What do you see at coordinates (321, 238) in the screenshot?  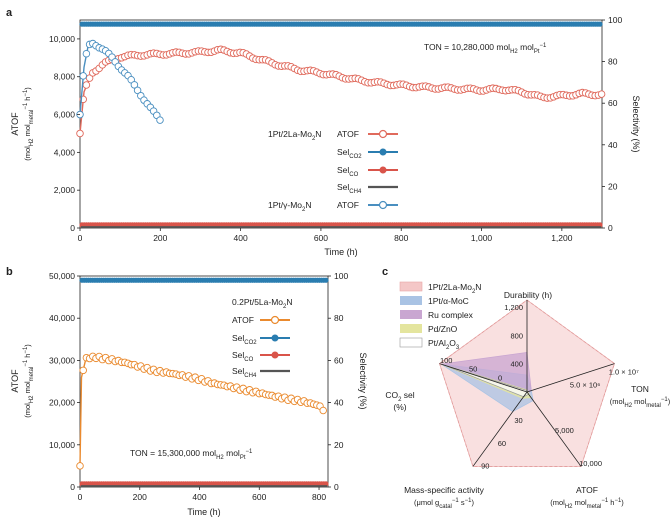 I see `panel-a-x-tick-label-3: 600` at bounding box center [321, 238].